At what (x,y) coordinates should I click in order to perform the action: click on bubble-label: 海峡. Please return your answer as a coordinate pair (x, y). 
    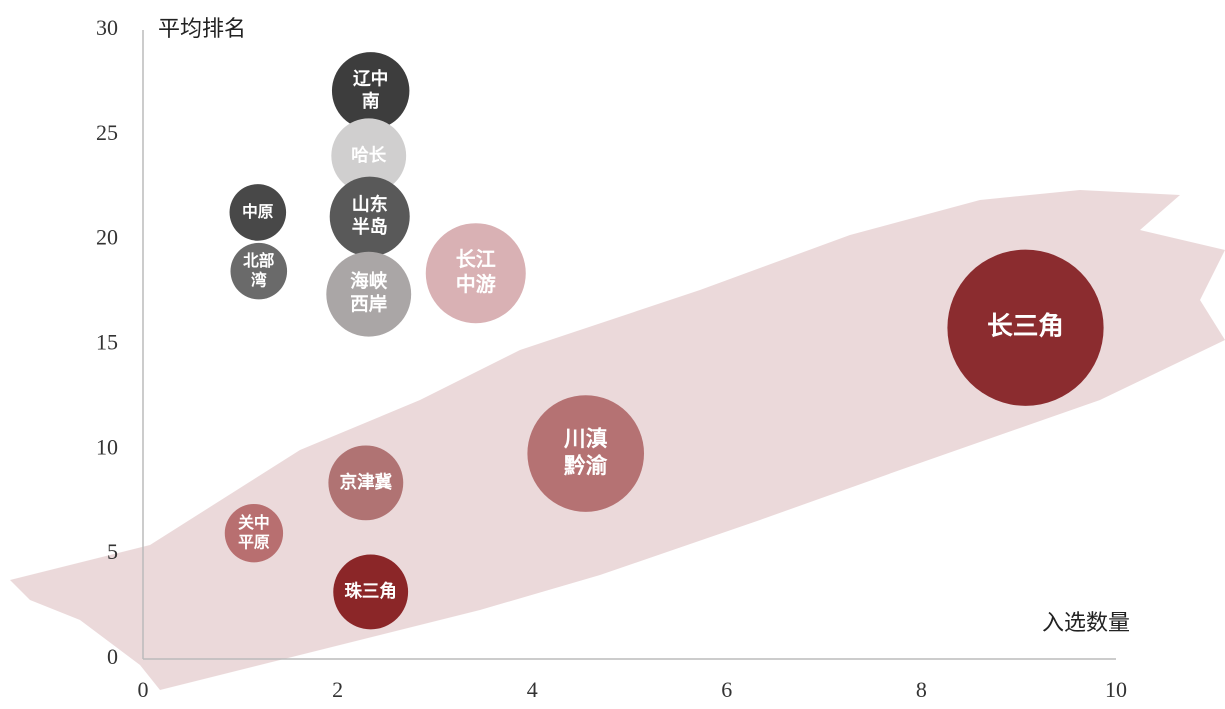
    Looking at the image, I should click on (368, 282).